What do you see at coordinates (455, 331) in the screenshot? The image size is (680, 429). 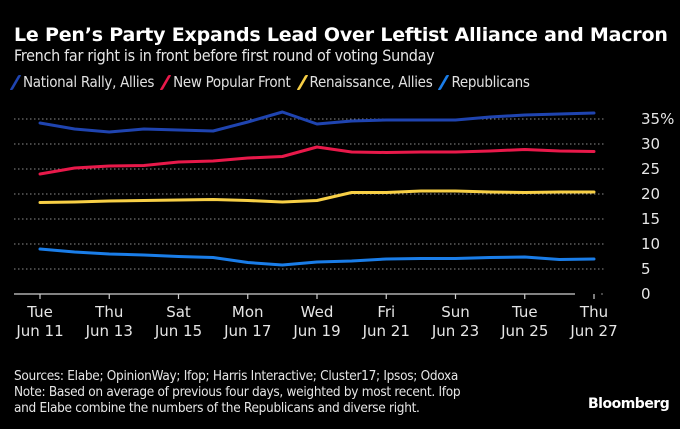 I see `x-tick-label-date: Jun 23` at bounding box center [455, 331].